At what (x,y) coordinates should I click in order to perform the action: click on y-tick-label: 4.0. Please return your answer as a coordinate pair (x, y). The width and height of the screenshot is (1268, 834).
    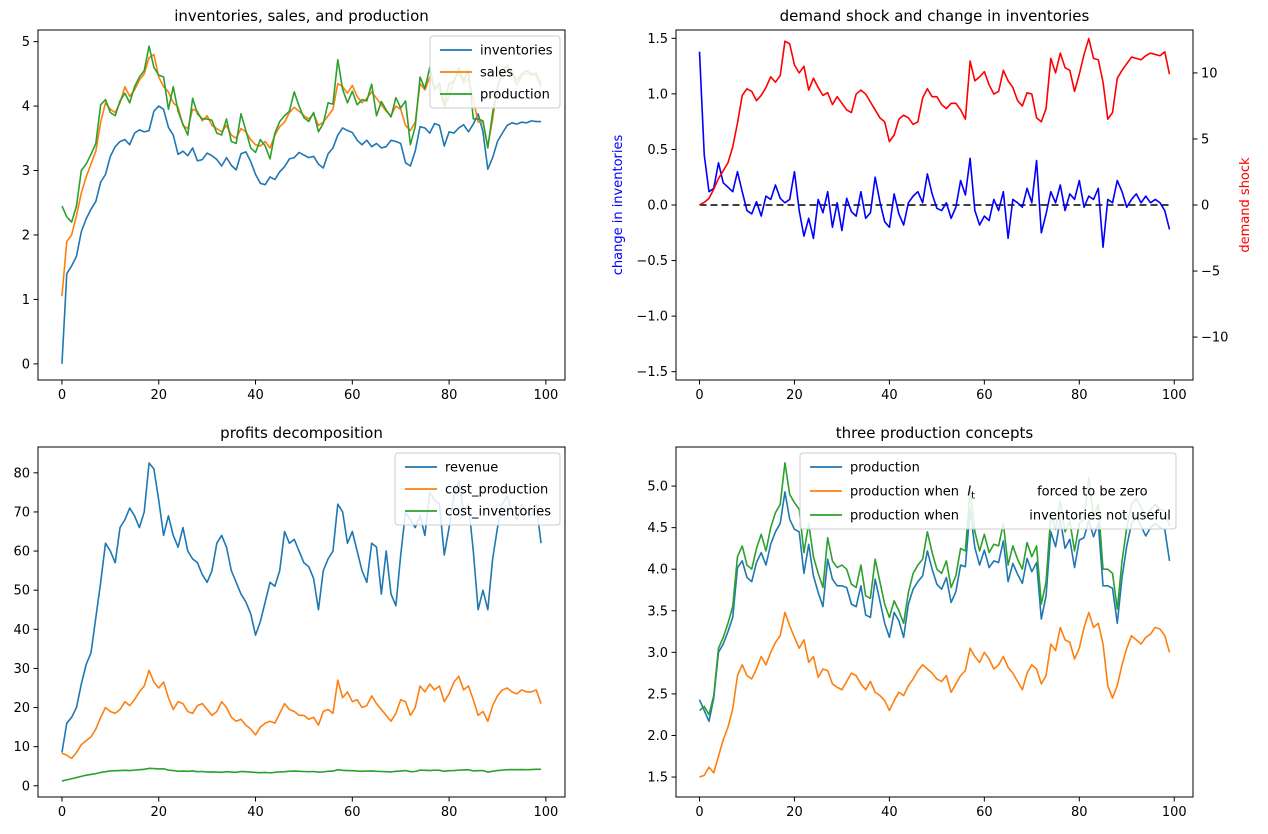
    Looking at the image, I should click on (657, 570).